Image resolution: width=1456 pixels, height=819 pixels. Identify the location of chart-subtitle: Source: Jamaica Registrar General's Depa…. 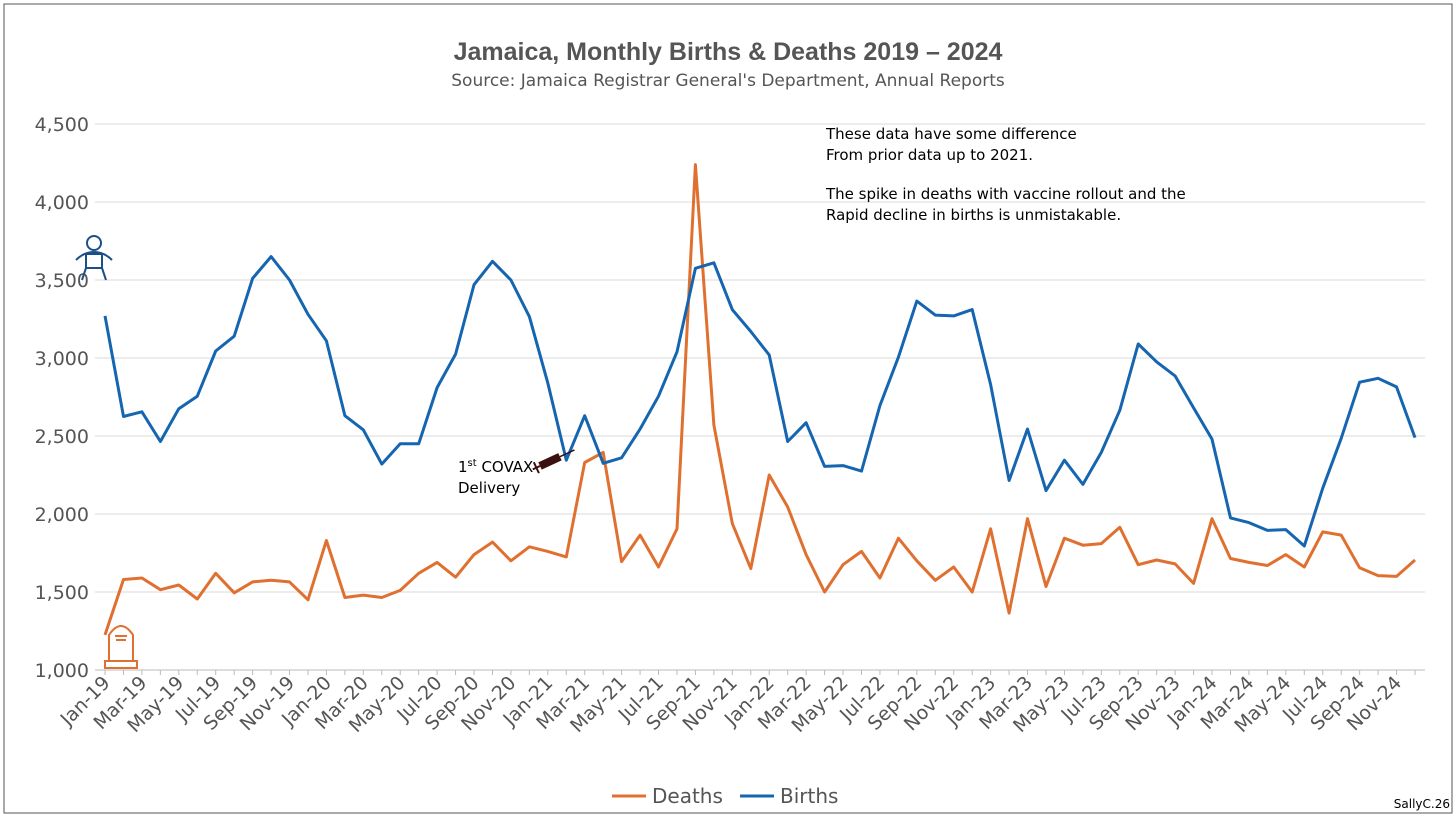
(728, 81).